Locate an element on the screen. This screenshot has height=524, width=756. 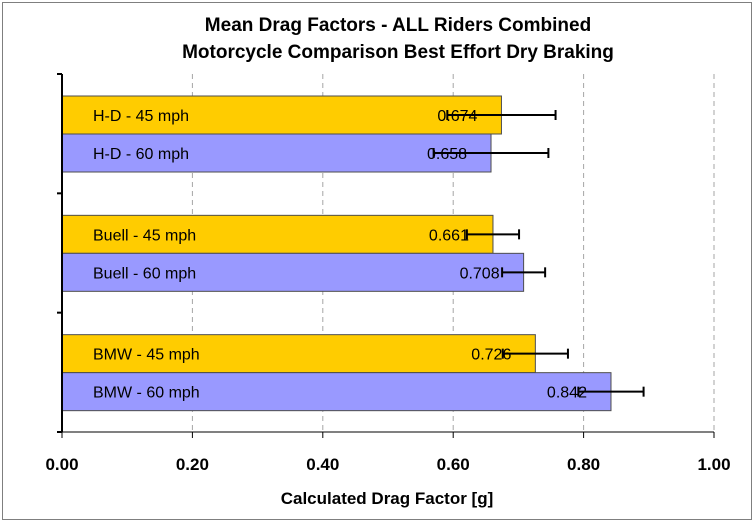
bar-category-label: Buell - 60 mph is located at coordinates (144, 273).